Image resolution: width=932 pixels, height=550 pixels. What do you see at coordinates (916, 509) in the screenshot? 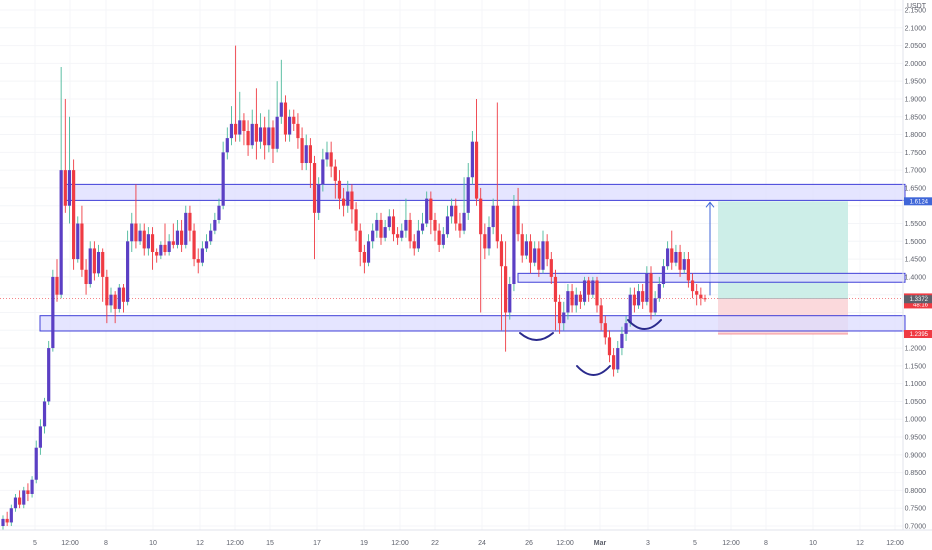
I see `price-tick-label: 0.7500` at bounding box center [916, 509].